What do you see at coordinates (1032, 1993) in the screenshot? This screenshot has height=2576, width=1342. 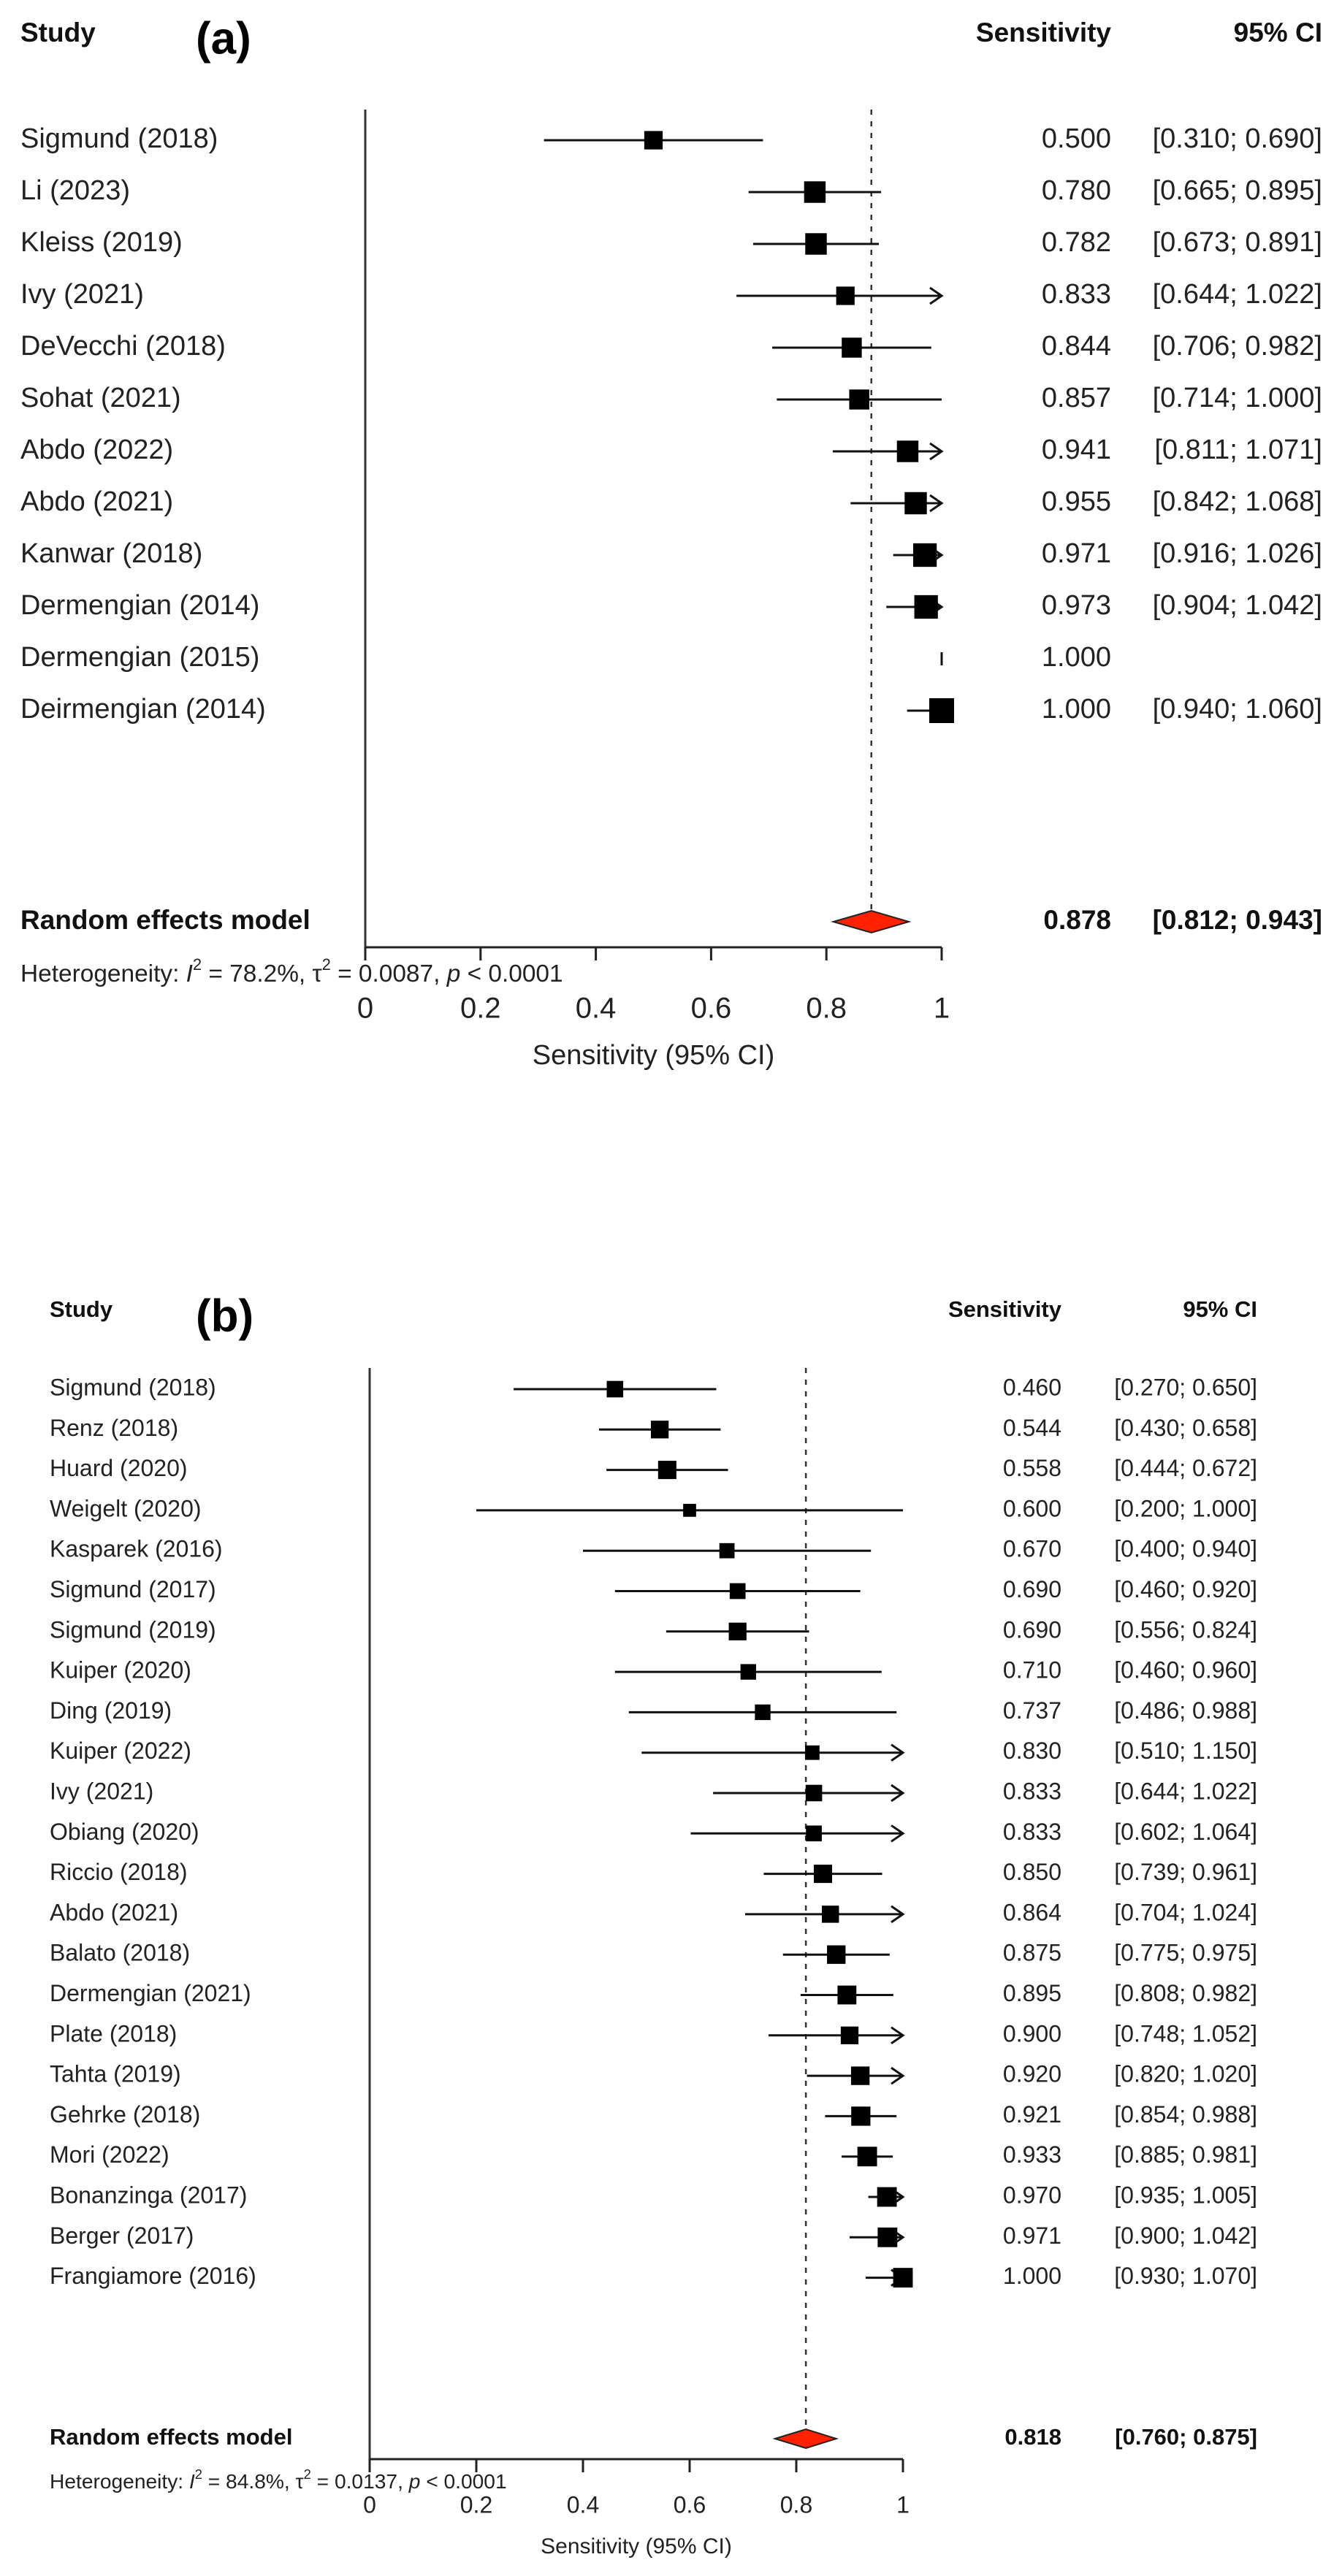 I see `study-estimate: 0.895` at bounding box center [1032, 1993].